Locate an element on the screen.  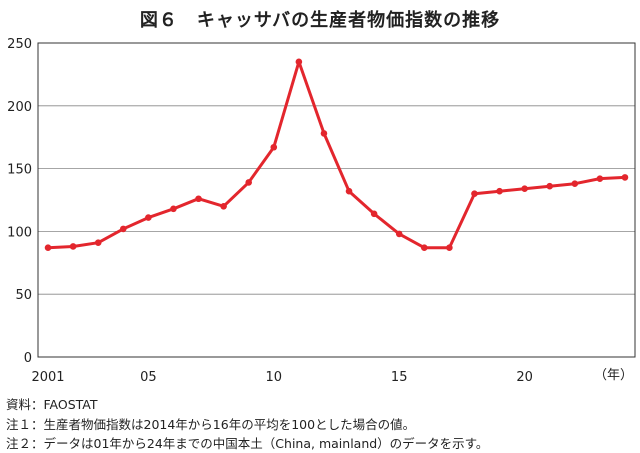
y-tick-label: 250 is located at coordinates (19, 44).